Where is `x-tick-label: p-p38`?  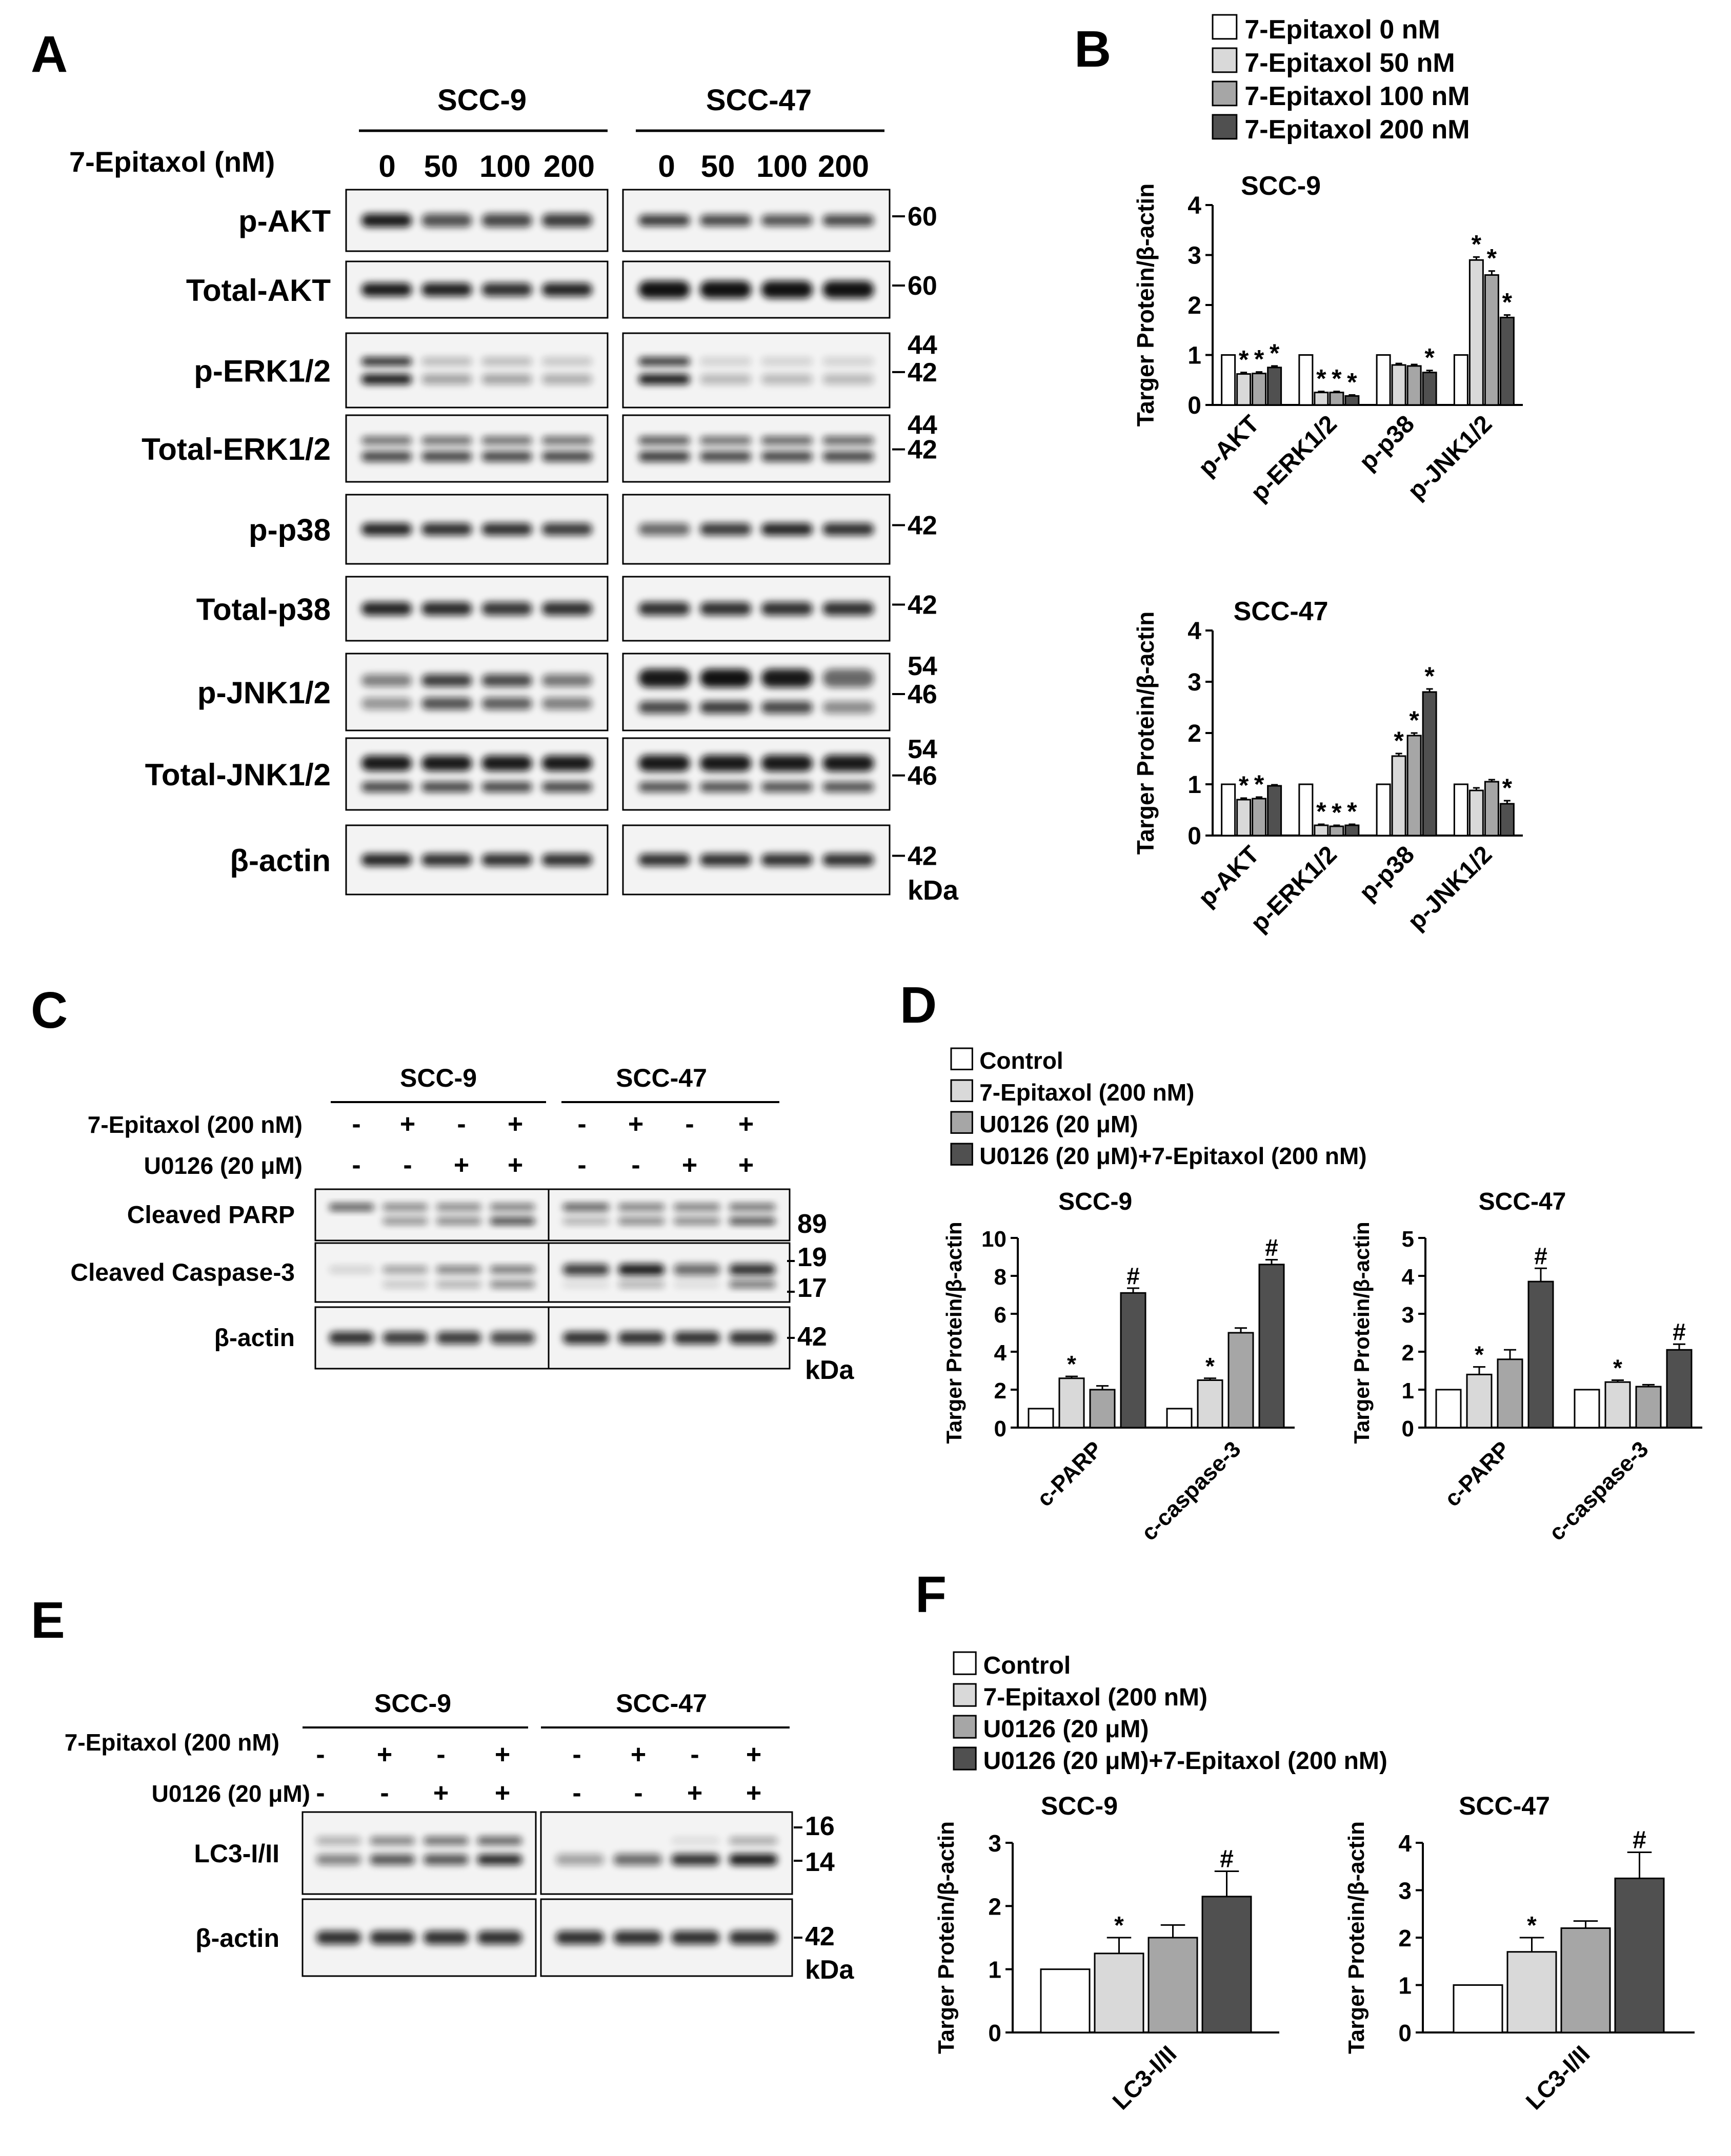
x-tick-label: p-p38 is located at coordinates (1387, 443).